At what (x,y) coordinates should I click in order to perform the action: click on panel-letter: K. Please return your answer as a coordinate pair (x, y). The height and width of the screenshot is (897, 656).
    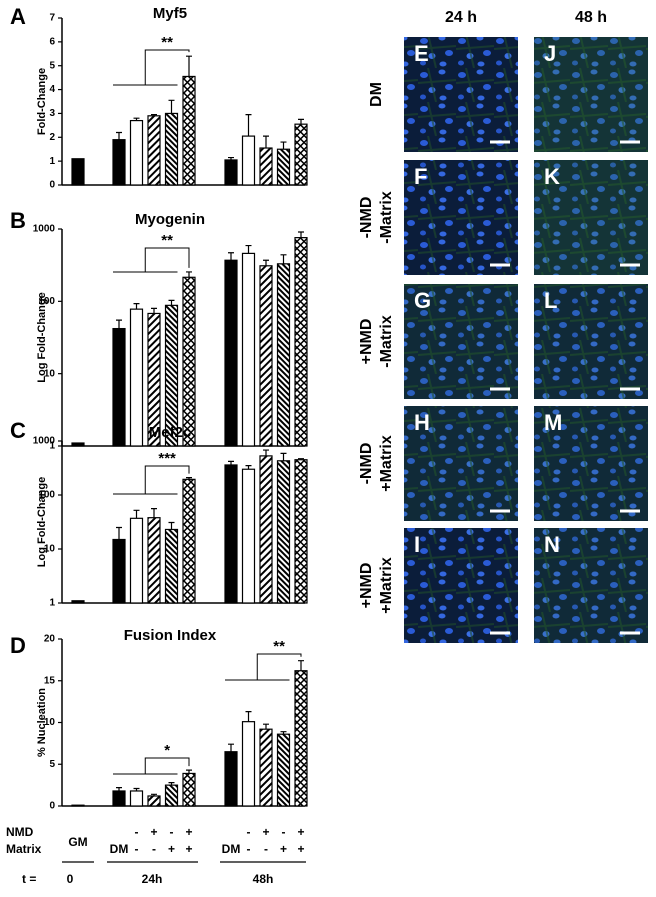
    Looking at the image, I should click on (552, 176).